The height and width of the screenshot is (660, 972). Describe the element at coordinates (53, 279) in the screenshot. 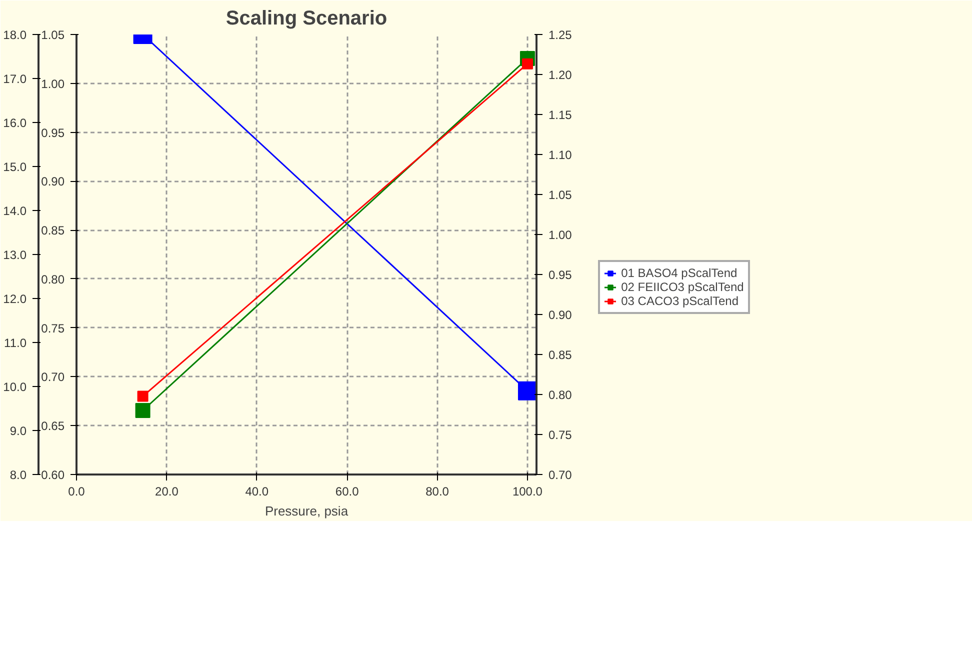

I see `y-tick-label: 0.80` at that location.